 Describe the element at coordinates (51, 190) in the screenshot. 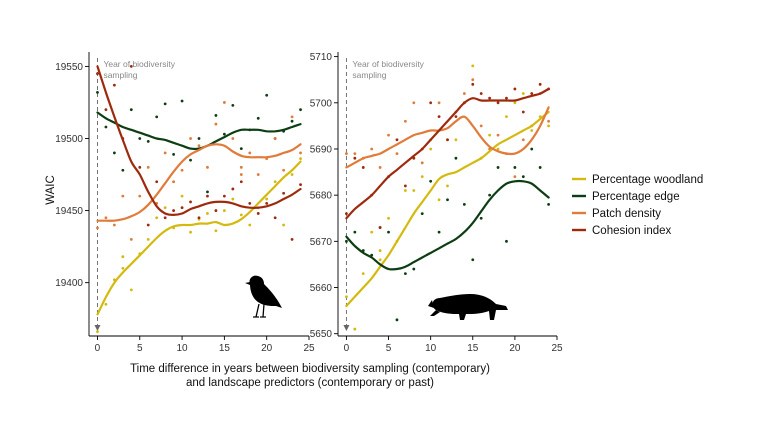

I see `y-axis-title: WAIC` at that location.